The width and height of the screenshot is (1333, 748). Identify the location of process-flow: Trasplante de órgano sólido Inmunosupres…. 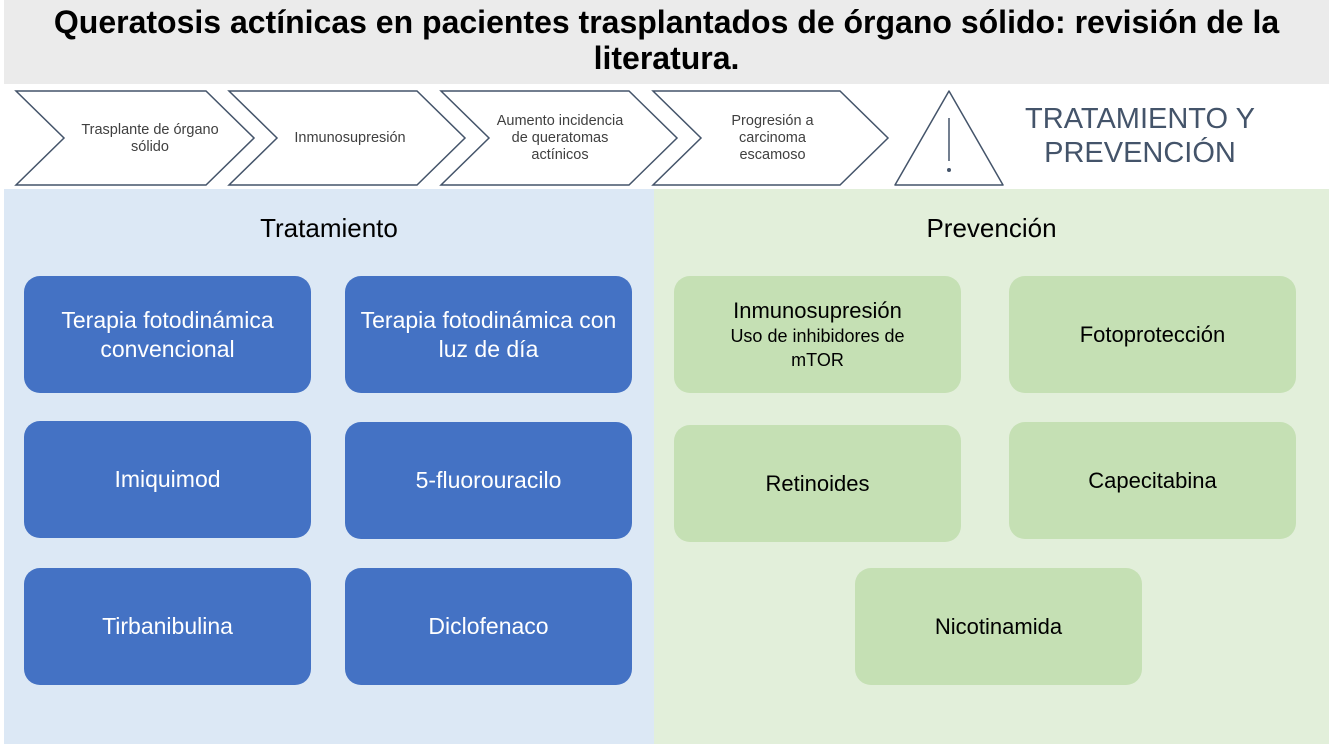
(666, 138).